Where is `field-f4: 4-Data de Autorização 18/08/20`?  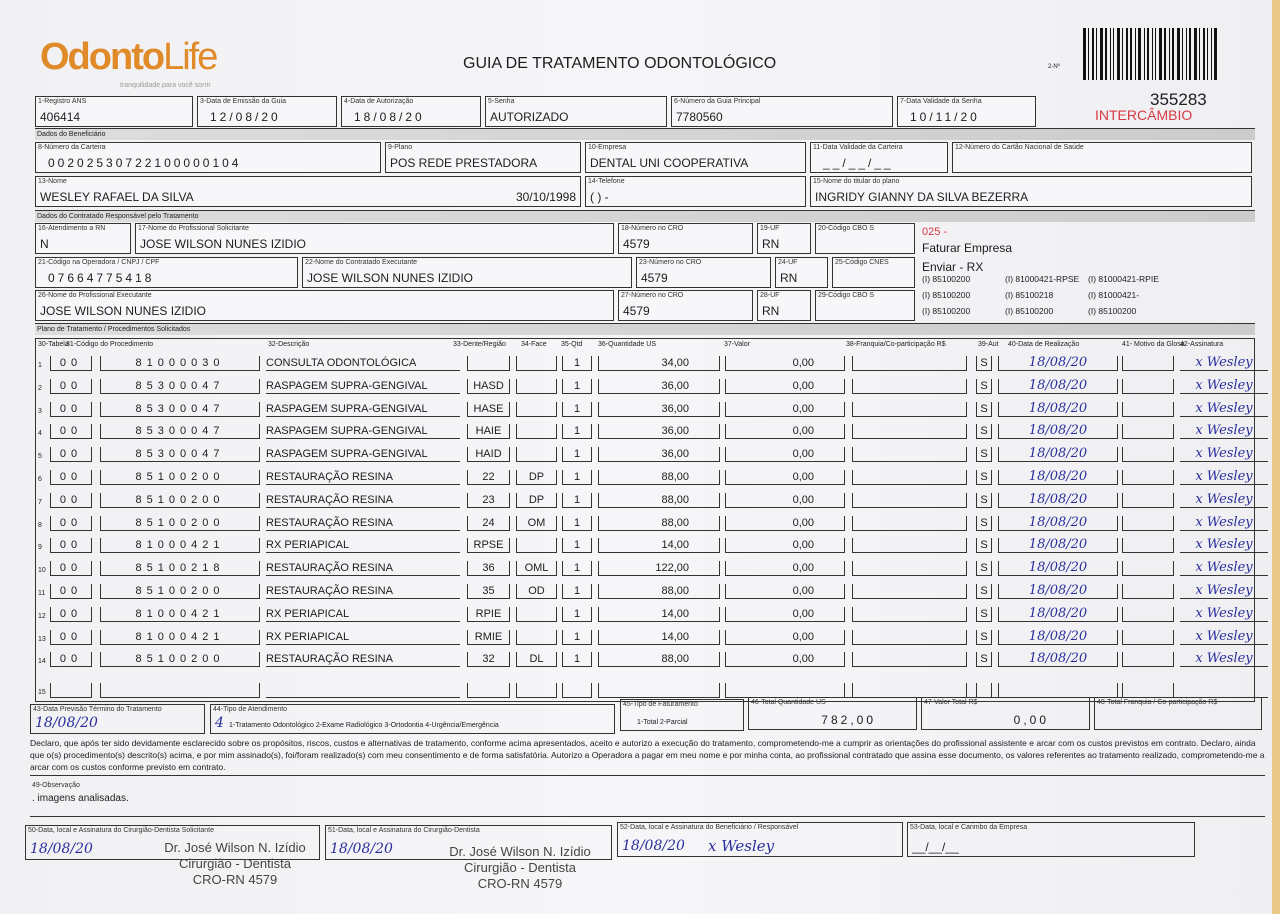 field-f4: 4-Data de Autorização 18/08/20 is located at coordinates (411, 111).